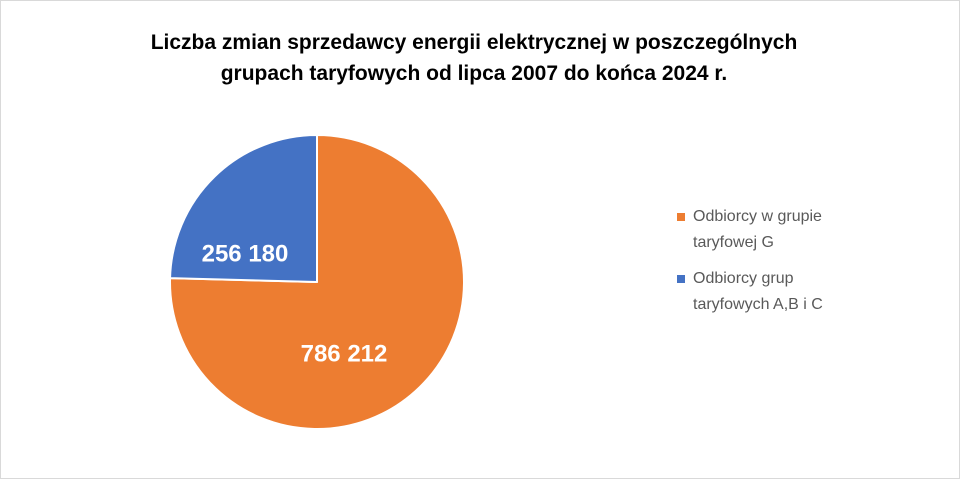 The width and height of the screenshot is (960, 479). What do you see at coordinates (758, 304) in the screenshot?
I see `legend-label-line: taryfowych A,B i C` at bounding box center [758, 304].